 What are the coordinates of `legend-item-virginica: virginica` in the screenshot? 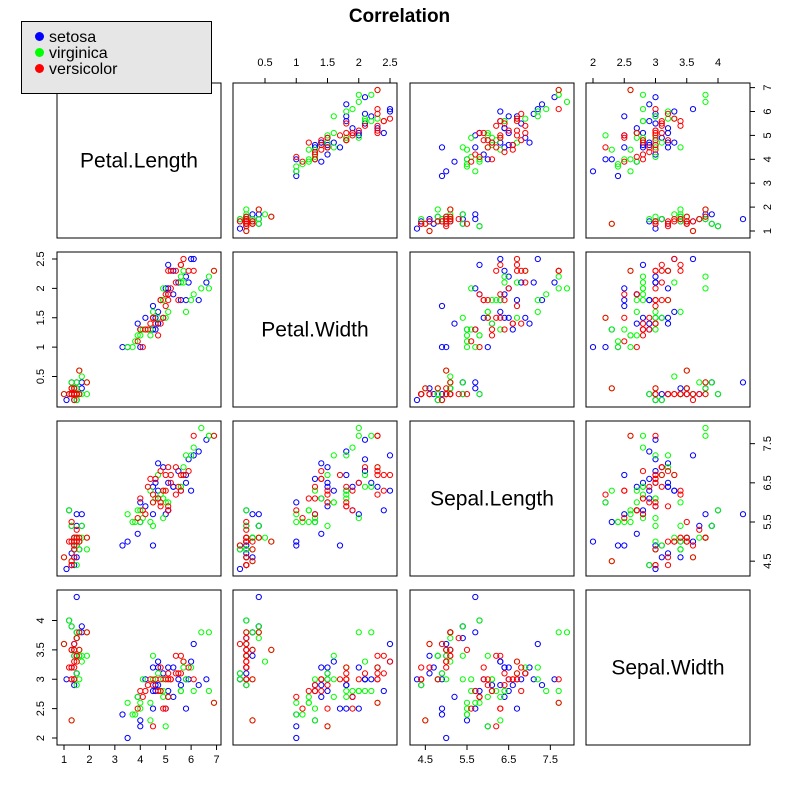 It's located at (71, 54).